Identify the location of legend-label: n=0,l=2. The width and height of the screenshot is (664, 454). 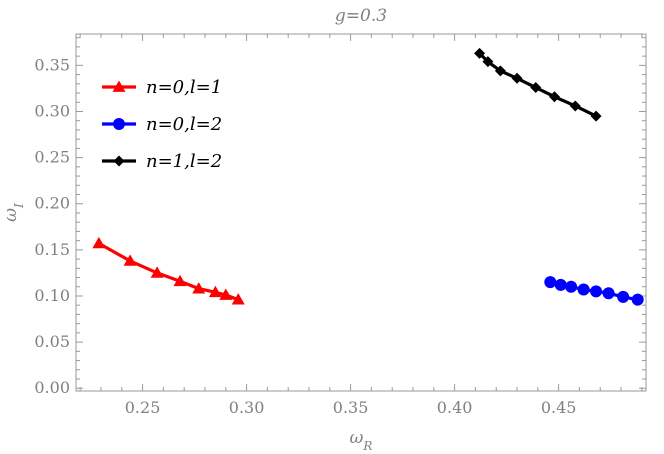
(184, 124).